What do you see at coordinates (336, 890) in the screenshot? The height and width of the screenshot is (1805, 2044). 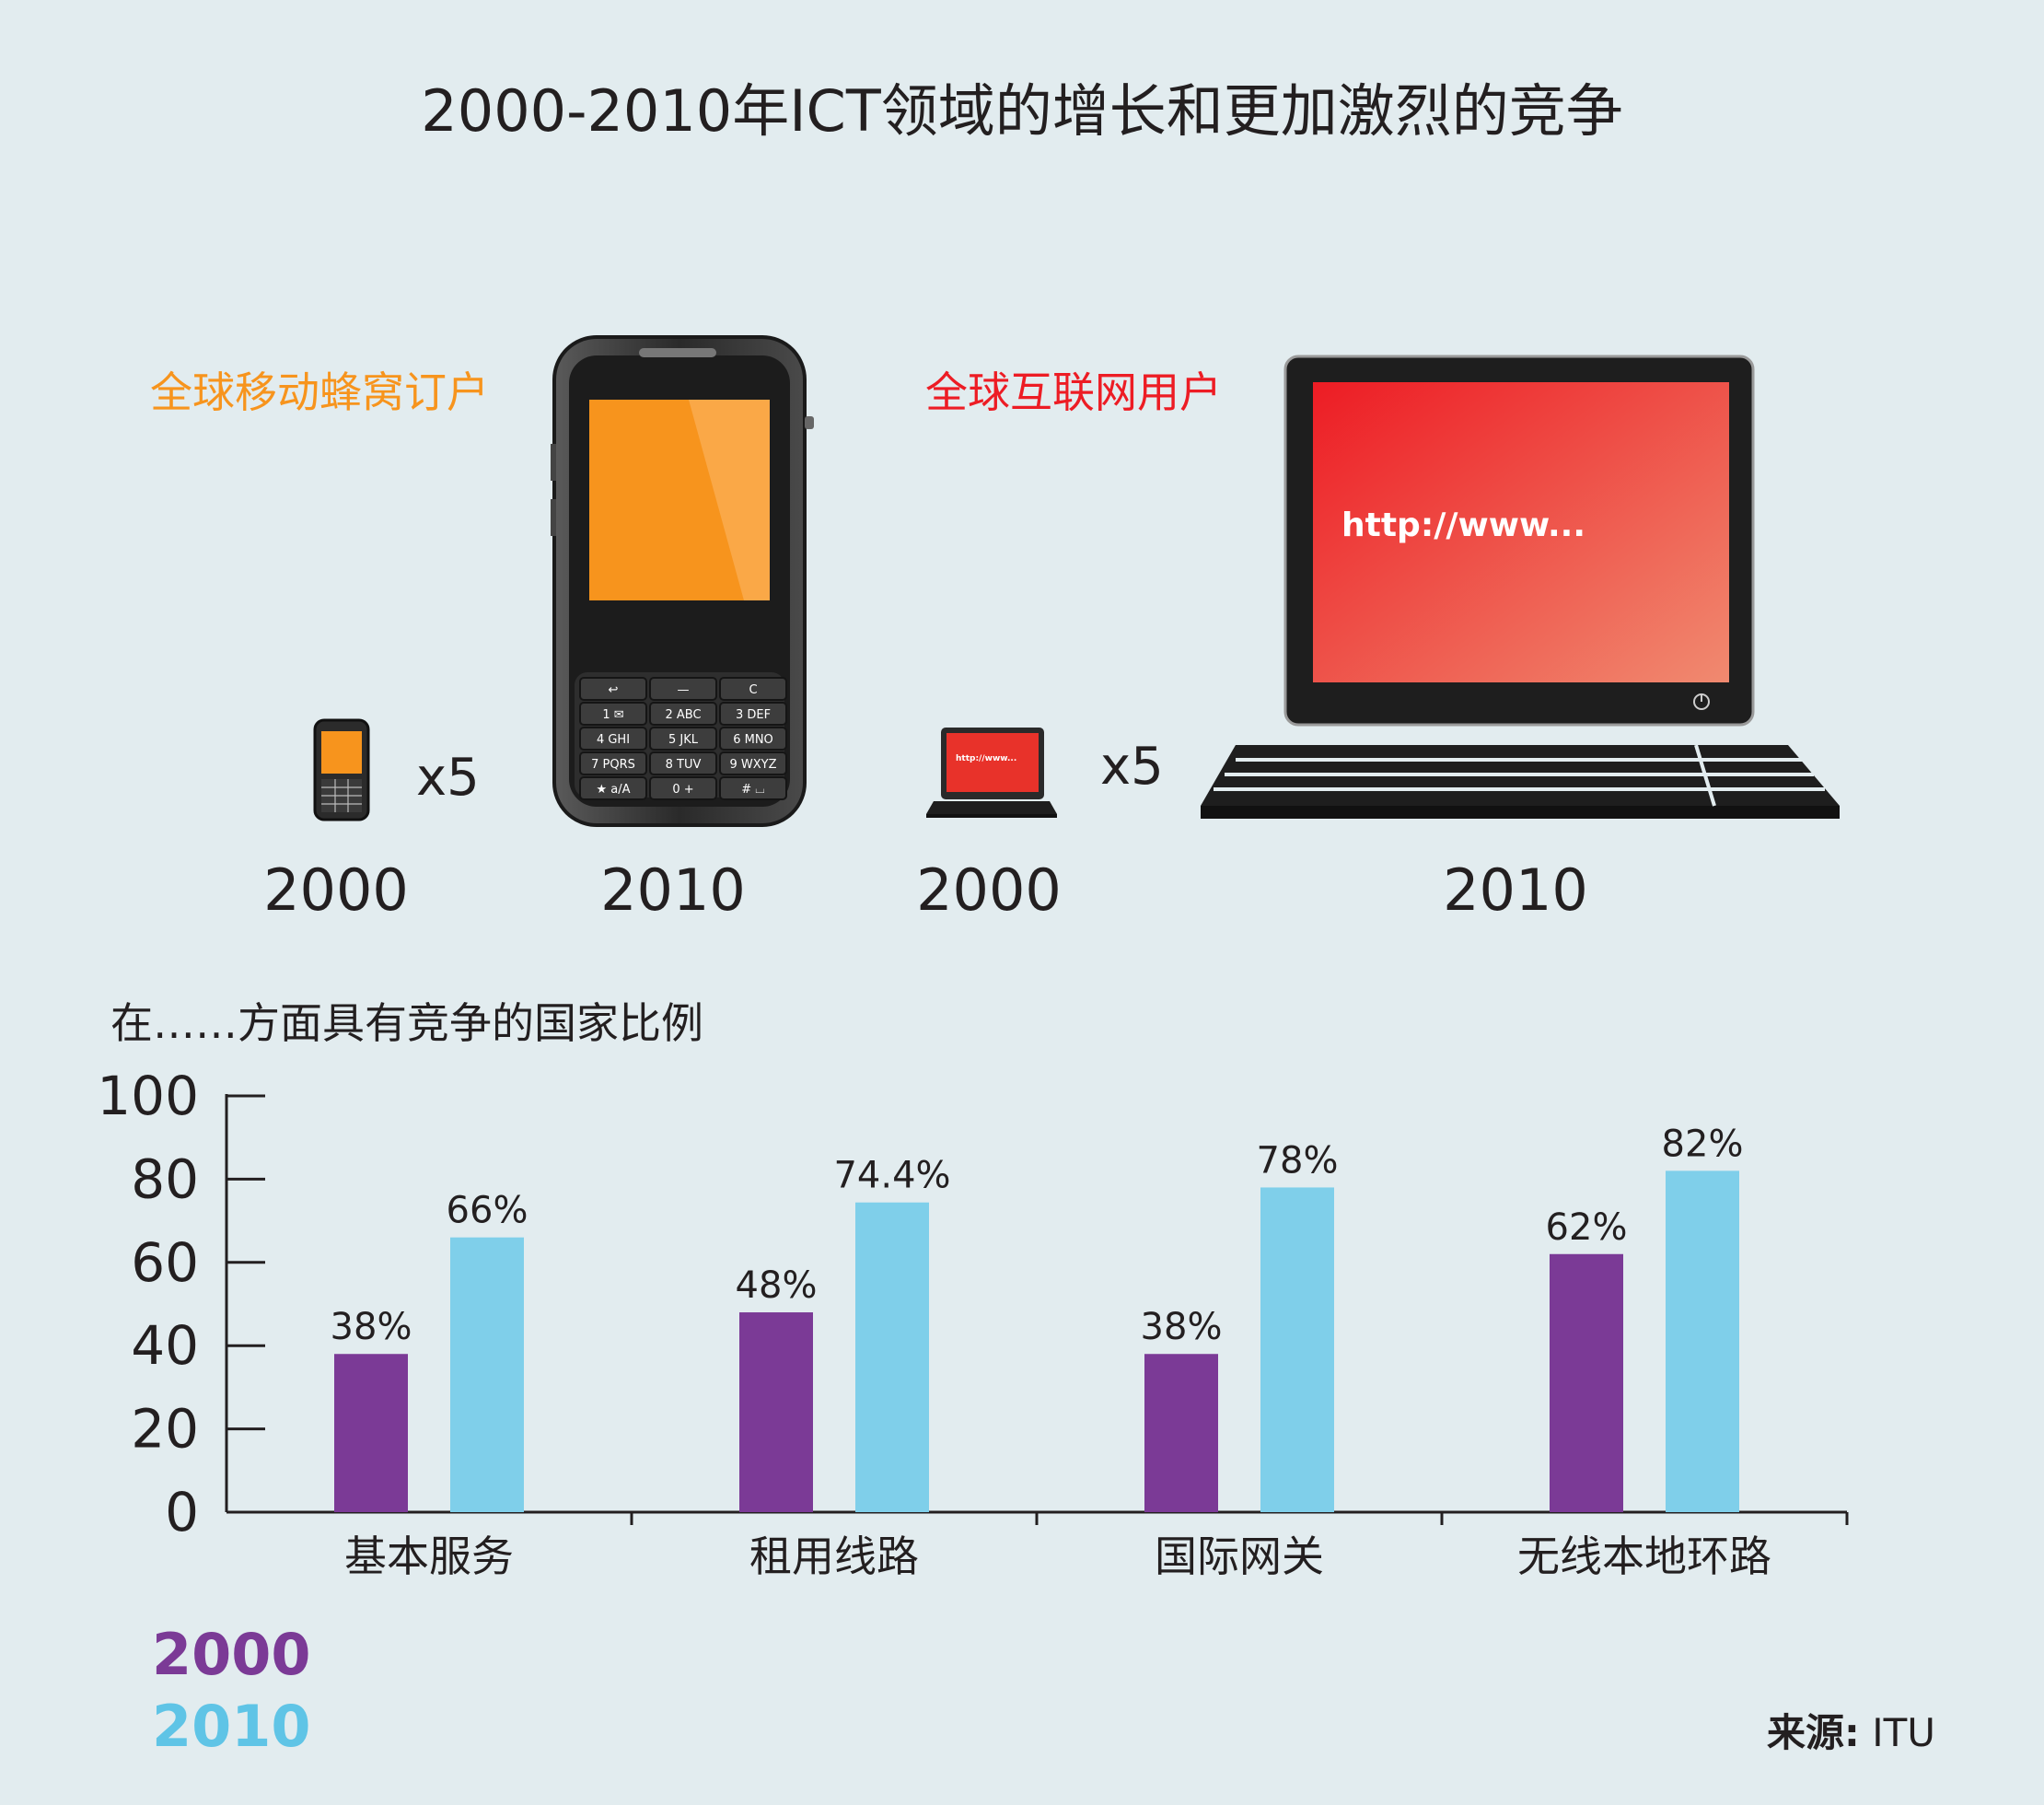 I see `mobile-year-2000: 2000` at bounding box center [336, 890].